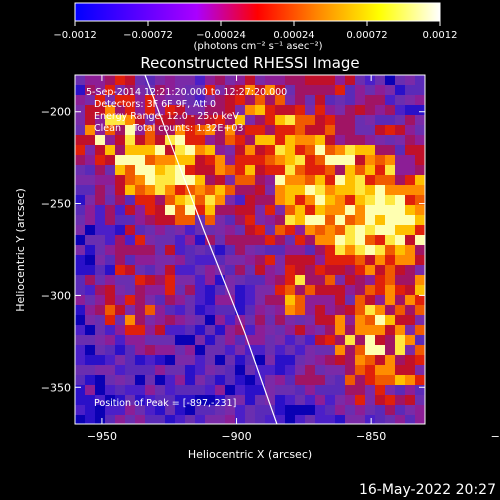 This screenshot has width=500, height=500. What do you see at coordinates (371, 436) in the screenshot?
I see `x-tick-label: −850` at bounding box center [371, 436].